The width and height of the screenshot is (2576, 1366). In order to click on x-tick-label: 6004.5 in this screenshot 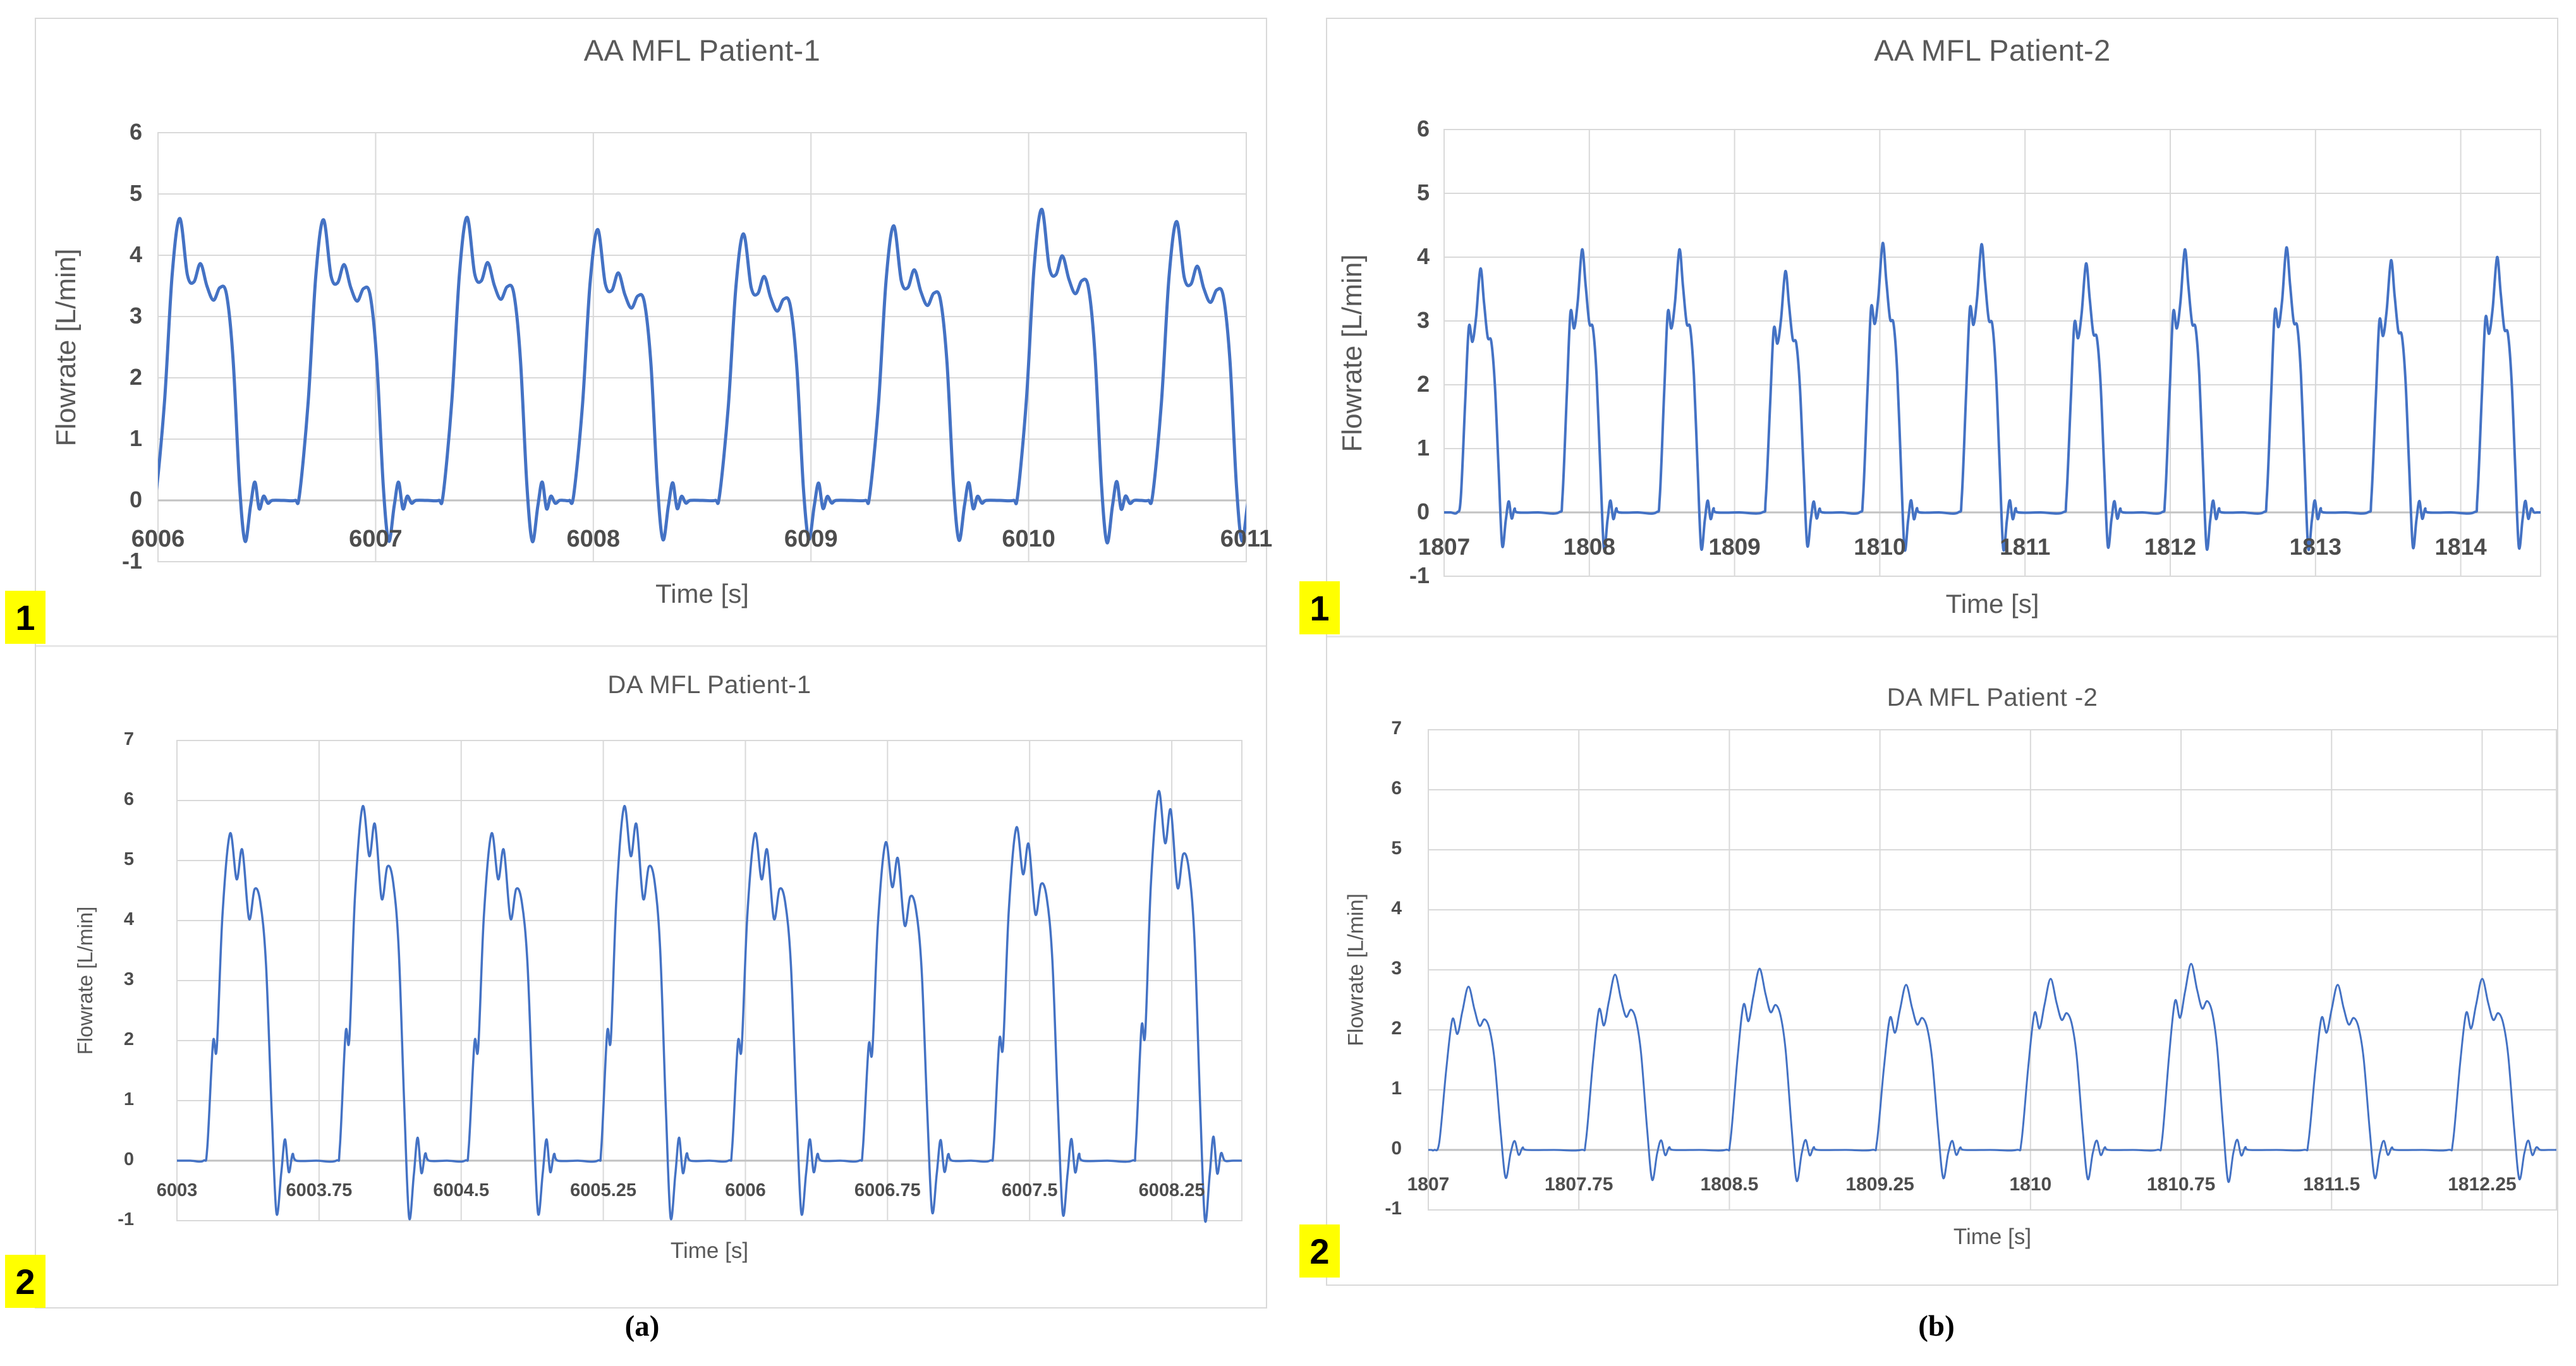, I will do `click(461, 1190)`.